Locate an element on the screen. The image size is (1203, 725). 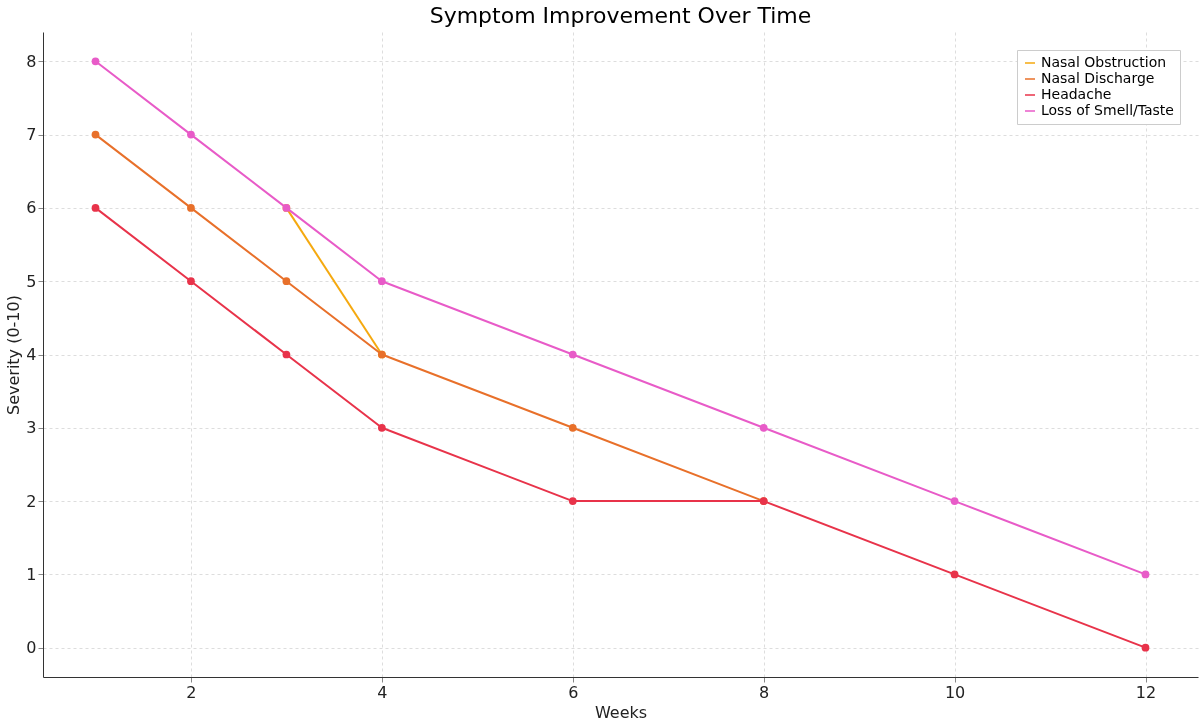
y-axis-title: Severity (0-10) is located at coordinates (14, 355).